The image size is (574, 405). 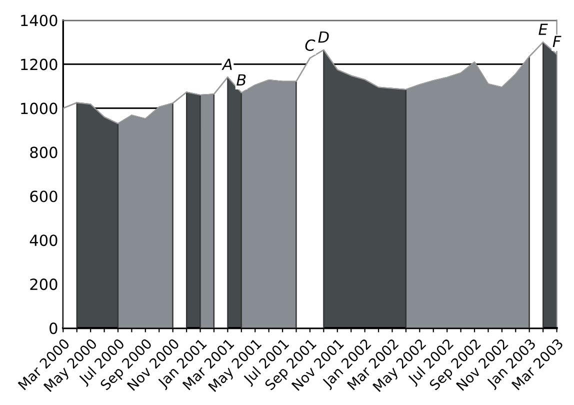 What do you see at coordinates (44, 196) in the screenshot?
I see `y-tick-label: 600` at bounding box center [44, 196].